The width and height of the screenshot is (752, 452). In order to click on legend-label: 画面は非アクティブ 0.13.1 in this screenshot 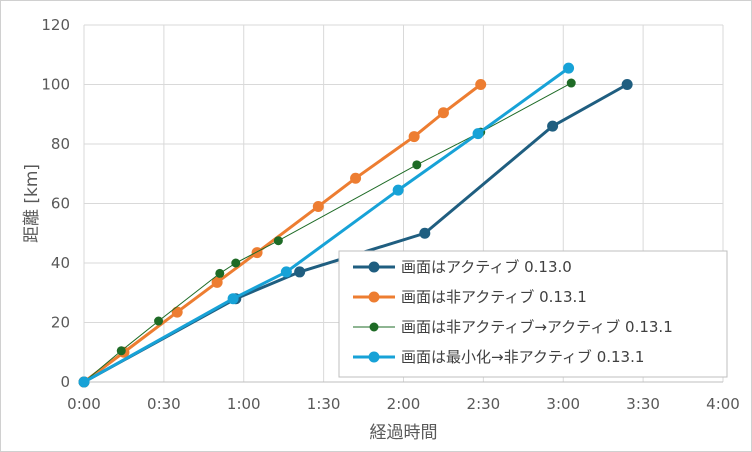, I will do `click(494, 297)`.